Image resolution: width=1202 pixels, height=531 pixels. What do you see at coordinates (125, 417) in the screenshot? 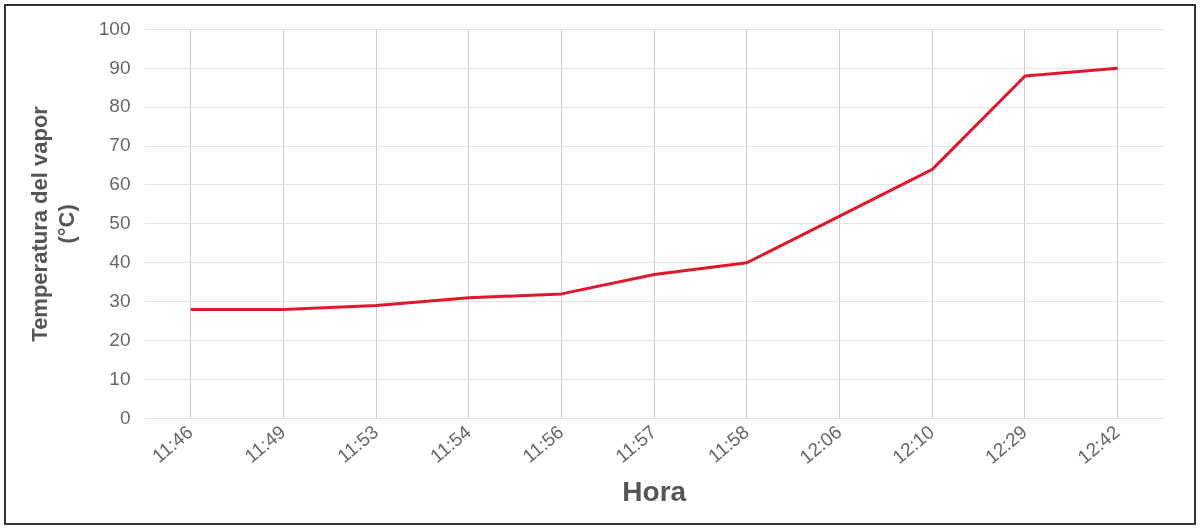
I see `y-tick-label: 0` at bounding box center [125, 417].